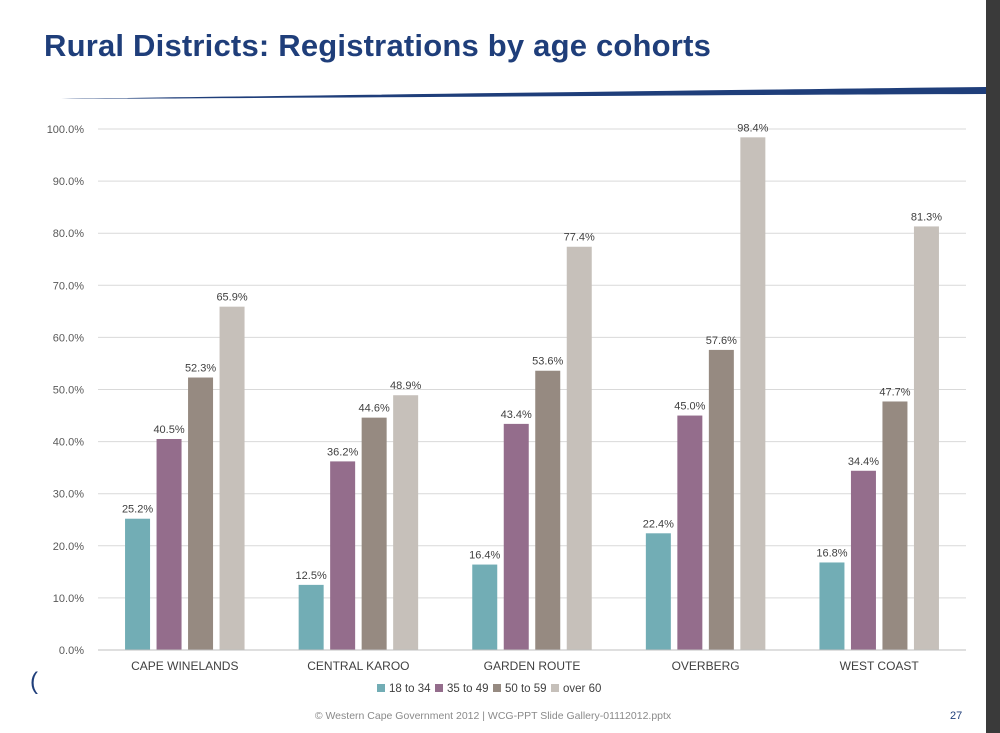 The width and height of the screenshot is (1000, 733). Describe the element at coordinates (926, 217) in the screenshot. I see `data-label: 81.3%` at that location.